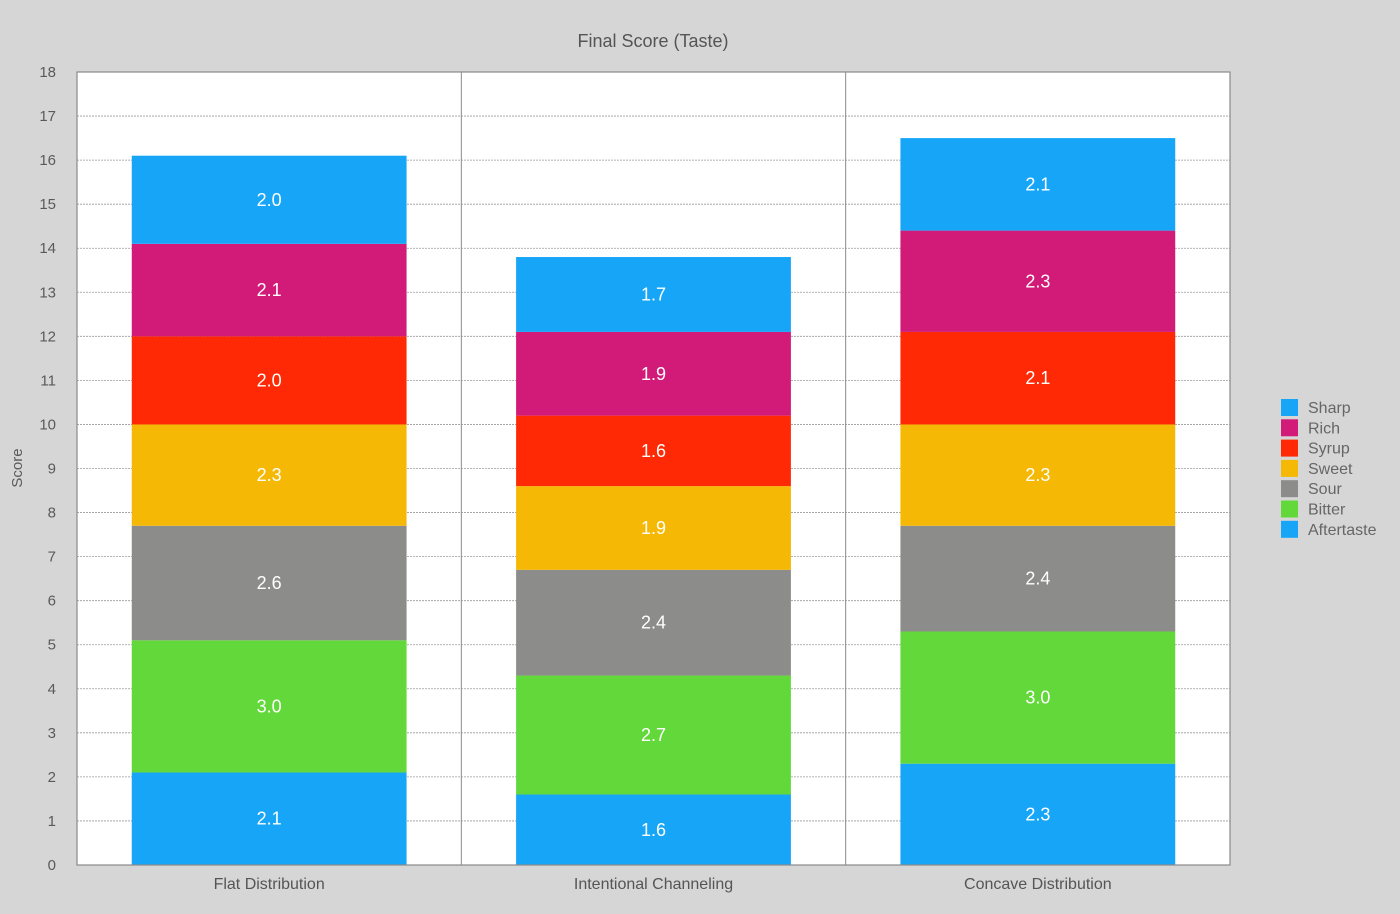  Describe the element at coordinates (1324, 428) in the screenshot. I see `legend-label: Rich` at that location.